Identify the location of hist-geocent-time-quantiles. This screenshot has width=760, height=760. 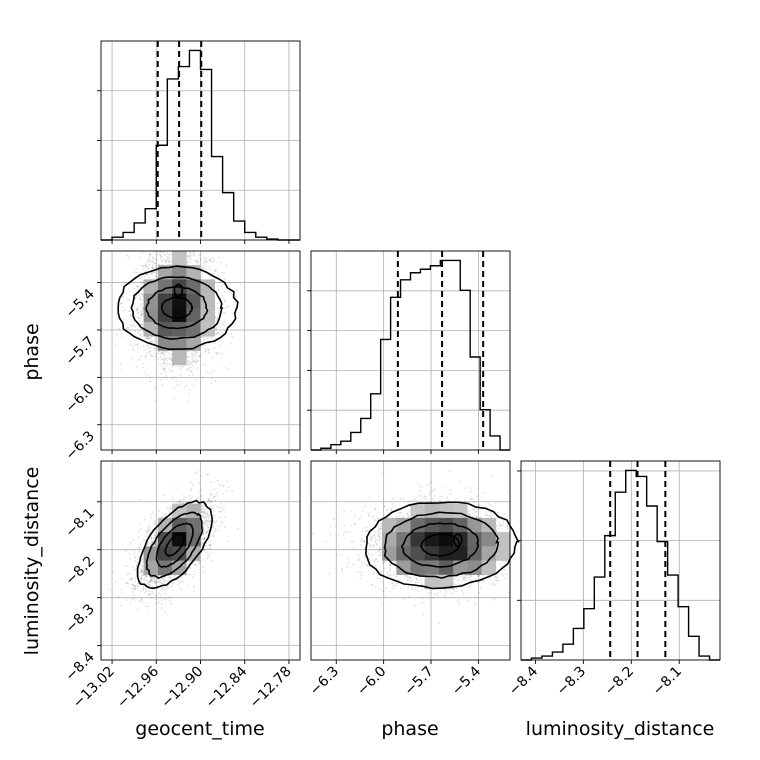
(179, 140).